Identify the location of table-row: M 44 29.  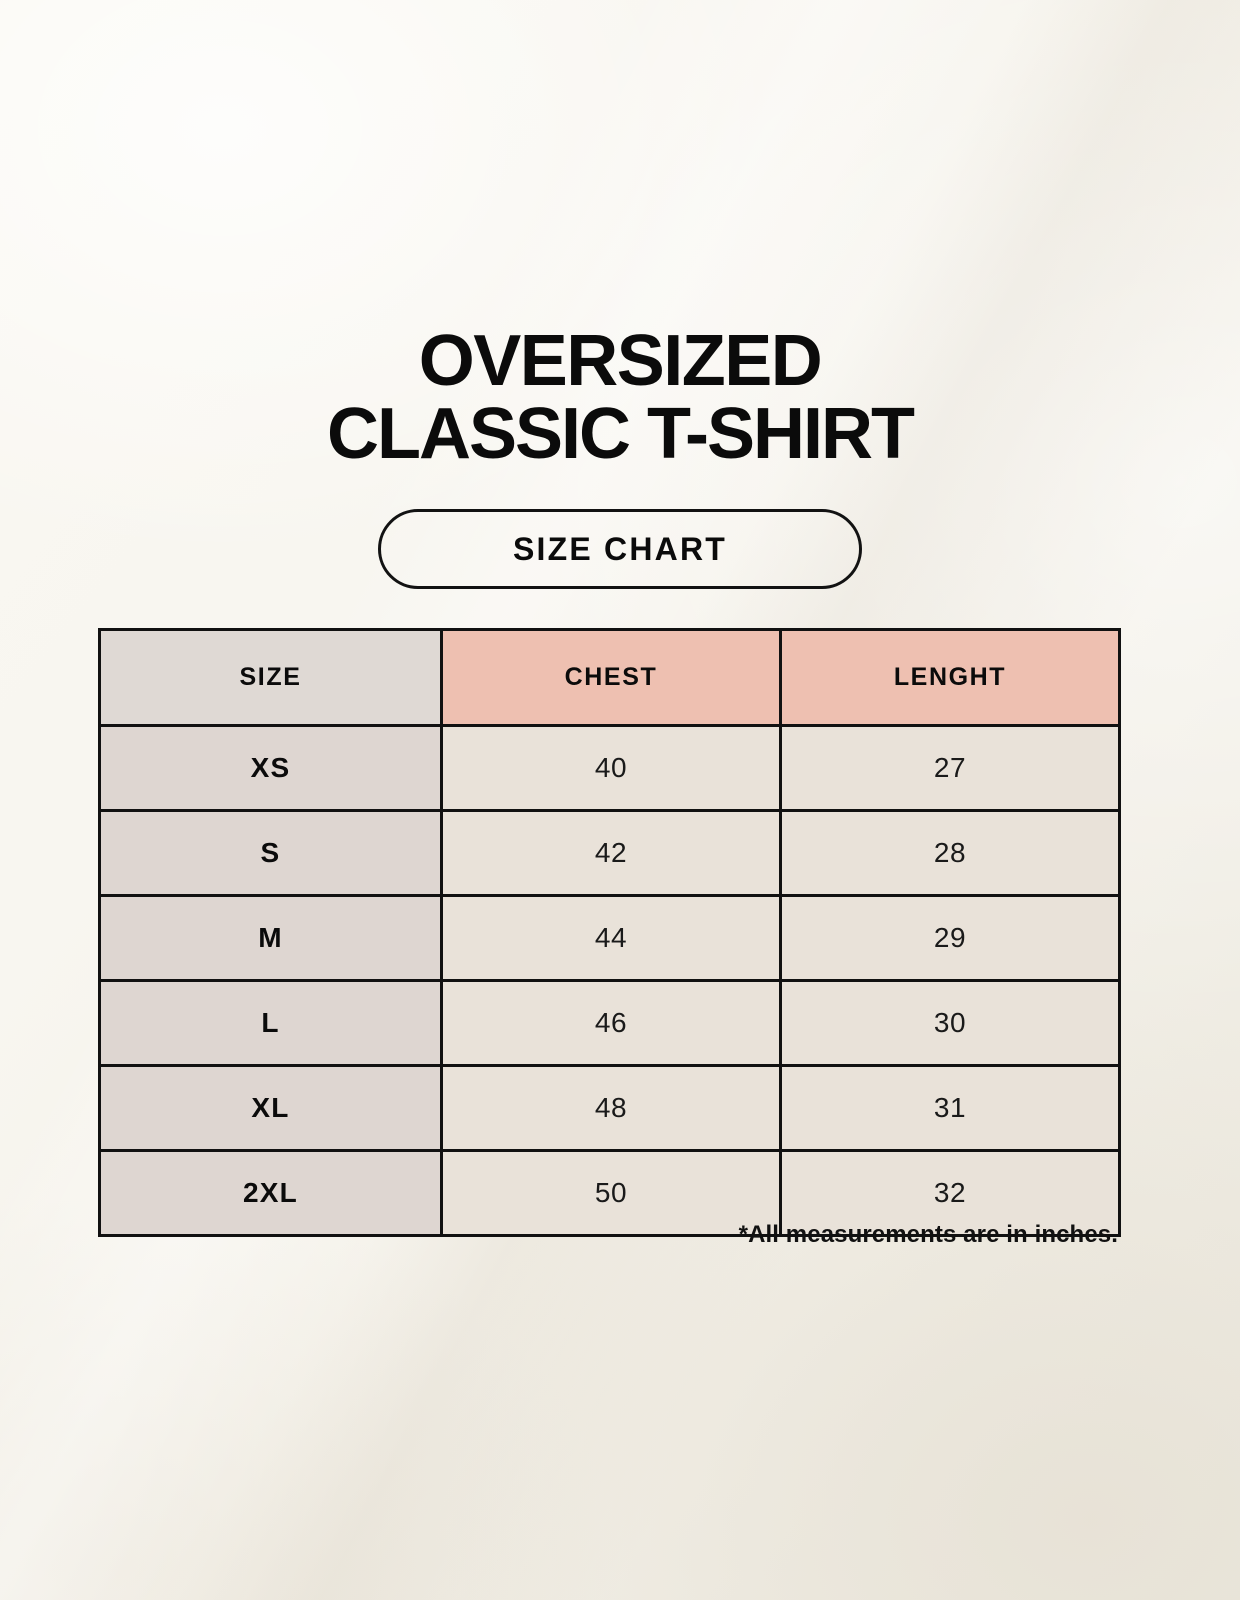
(609, 938).